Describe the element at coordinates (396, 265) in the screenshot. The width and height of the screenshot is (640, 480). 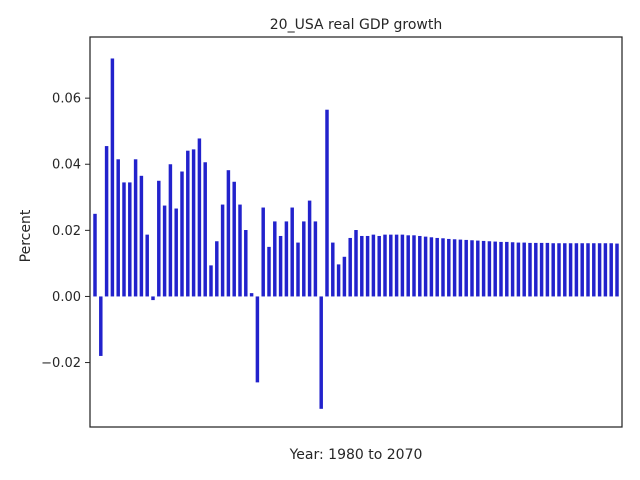
I see `bar-2032` at that location.